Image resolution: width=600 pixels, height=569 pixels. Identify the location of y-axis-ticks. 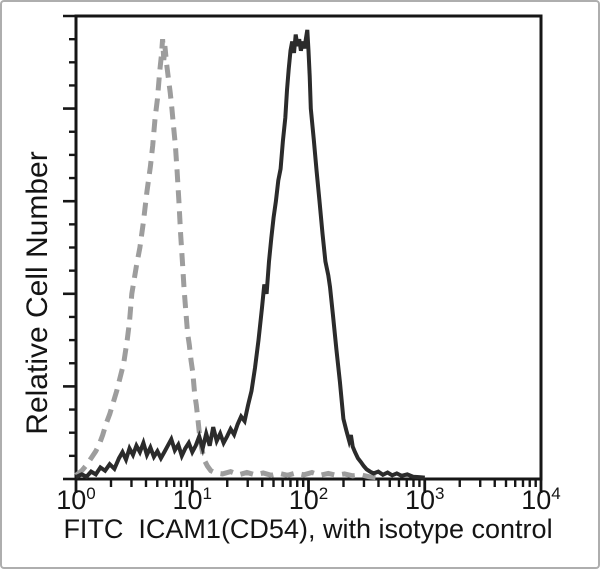
(69, 247).